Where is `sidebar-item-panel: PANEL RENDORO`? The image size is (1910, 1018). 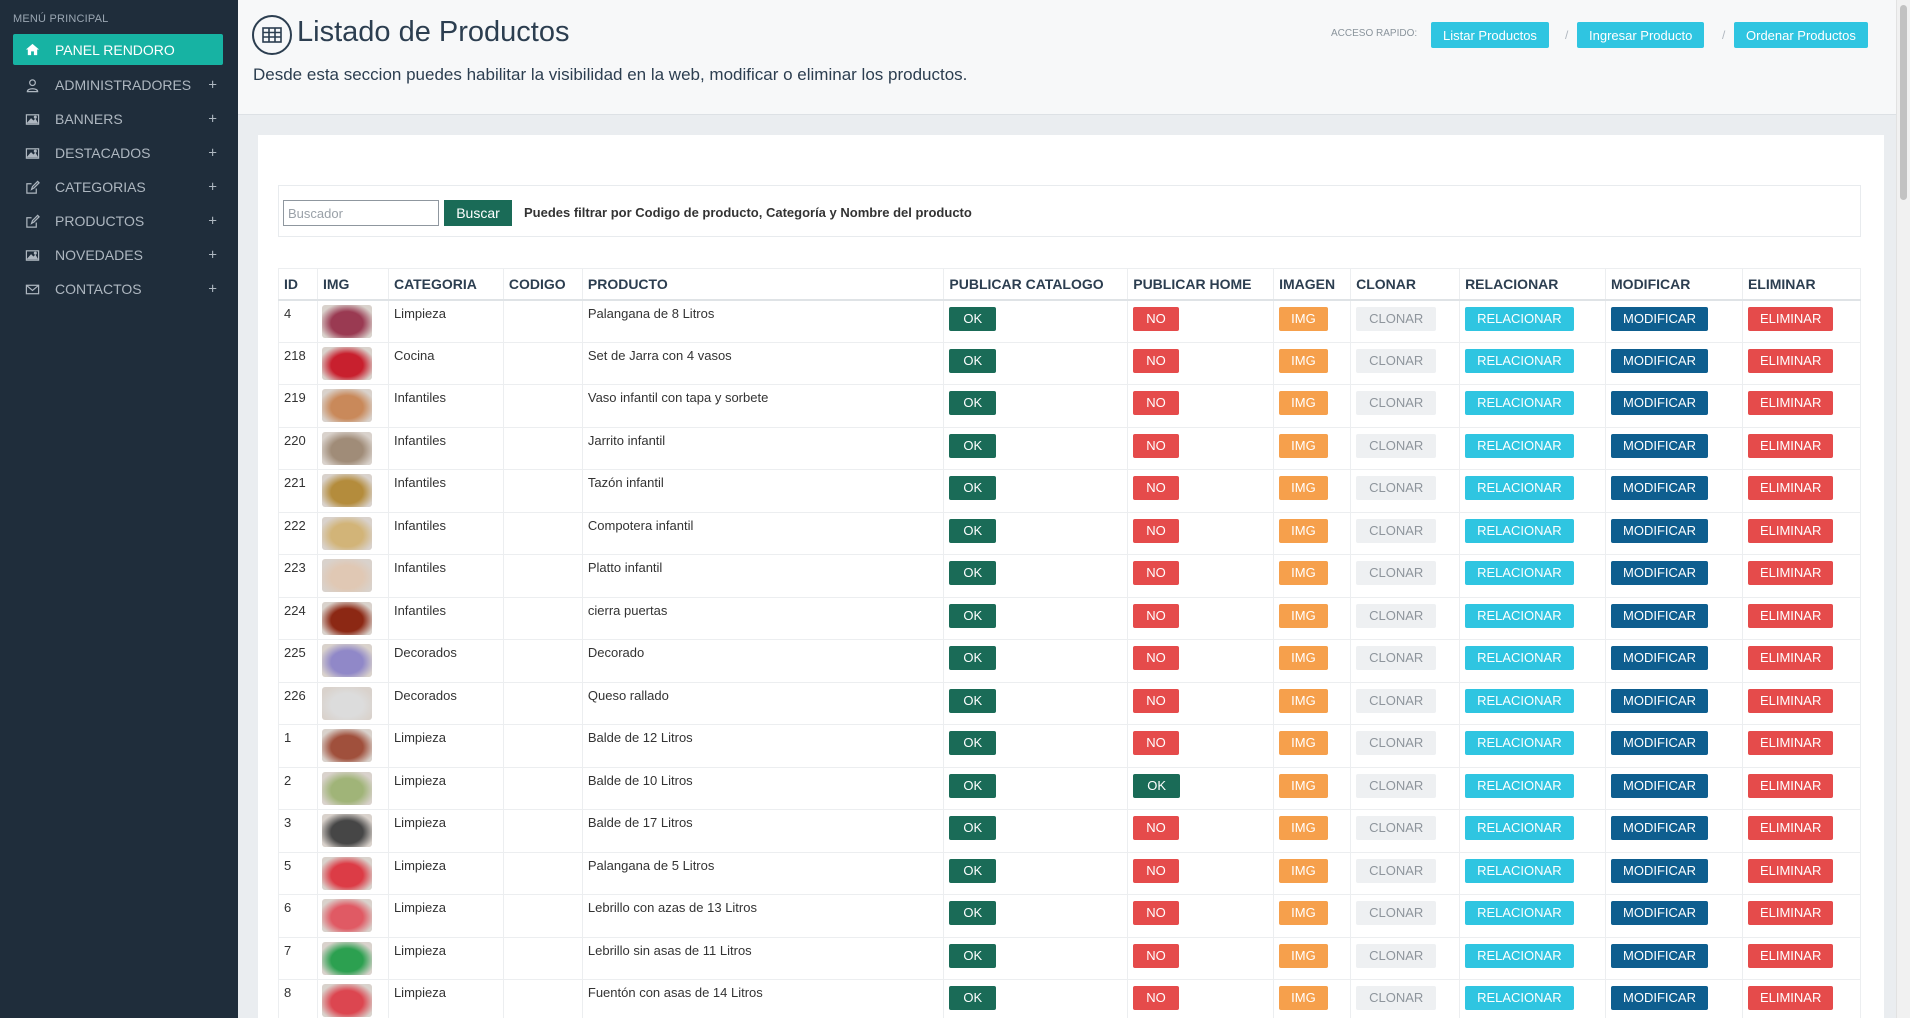
sidebar-item-panel: PANEL RENDORO is located at coordinates (118, 49).